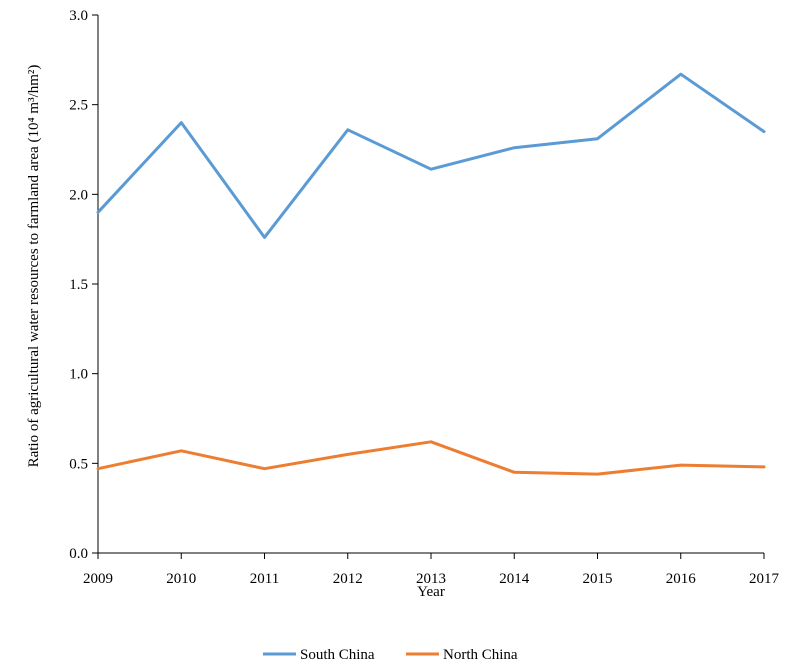 The height and width of the screenshot is (670, 795). I want to click on x-ticks: 2009 2010 2011 2012 2013 2014 2015 2016 2017, so click(431, 570).